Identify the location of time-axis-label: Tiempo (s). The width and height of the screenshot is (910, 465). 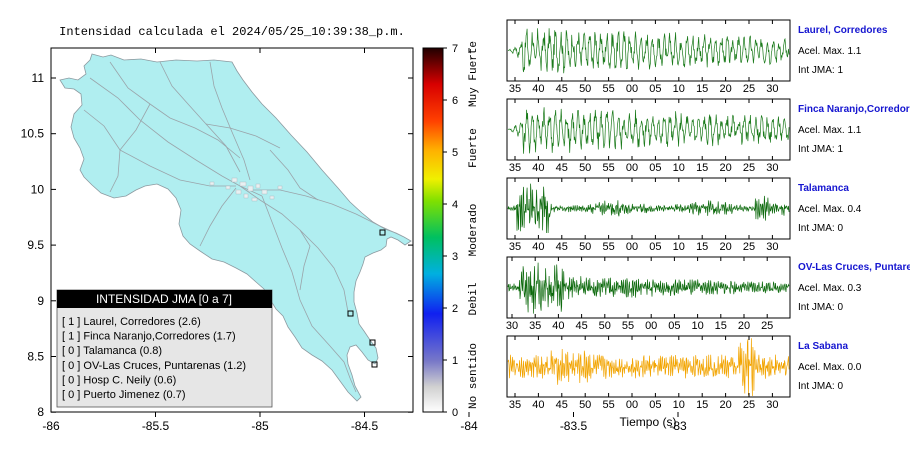
(648, 422).